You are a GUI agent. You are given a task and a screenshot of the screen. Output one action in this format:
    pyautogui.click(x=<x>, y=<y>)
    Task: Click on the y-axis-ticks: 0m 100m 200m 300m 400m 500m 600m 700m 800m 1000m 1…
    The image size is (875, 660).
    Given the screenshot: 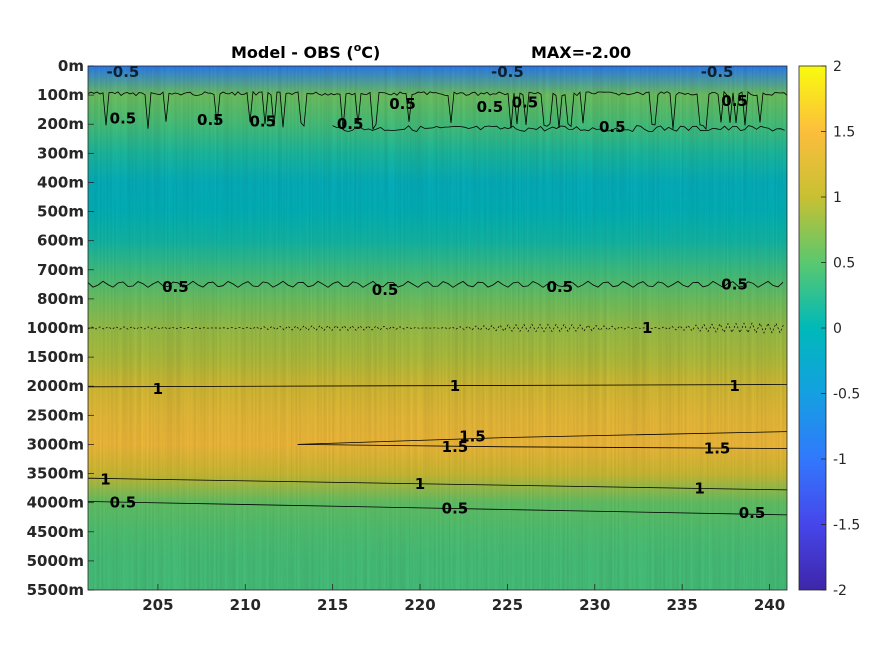 What is the action you would take?
    pyautogui.click(x=60, y=328)
    